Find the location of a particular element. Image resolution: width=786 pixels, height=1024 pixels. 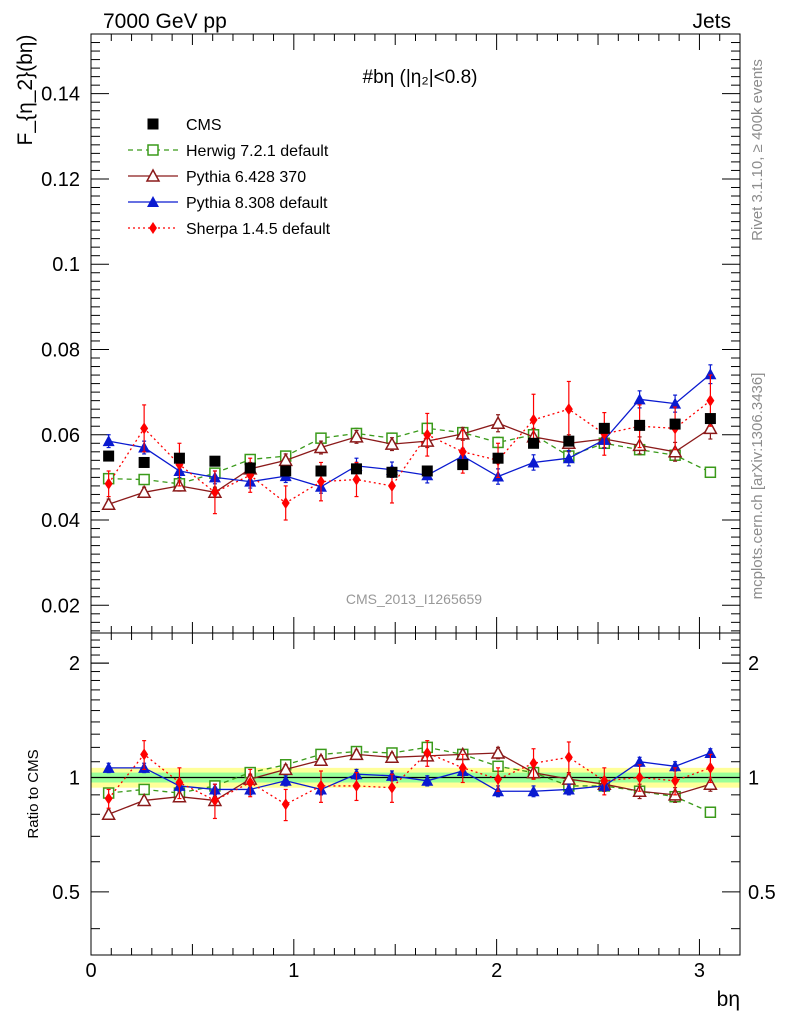

legend-item-sherpa: Sherpa 1.4.5 default is located at coordinates (229, 229).